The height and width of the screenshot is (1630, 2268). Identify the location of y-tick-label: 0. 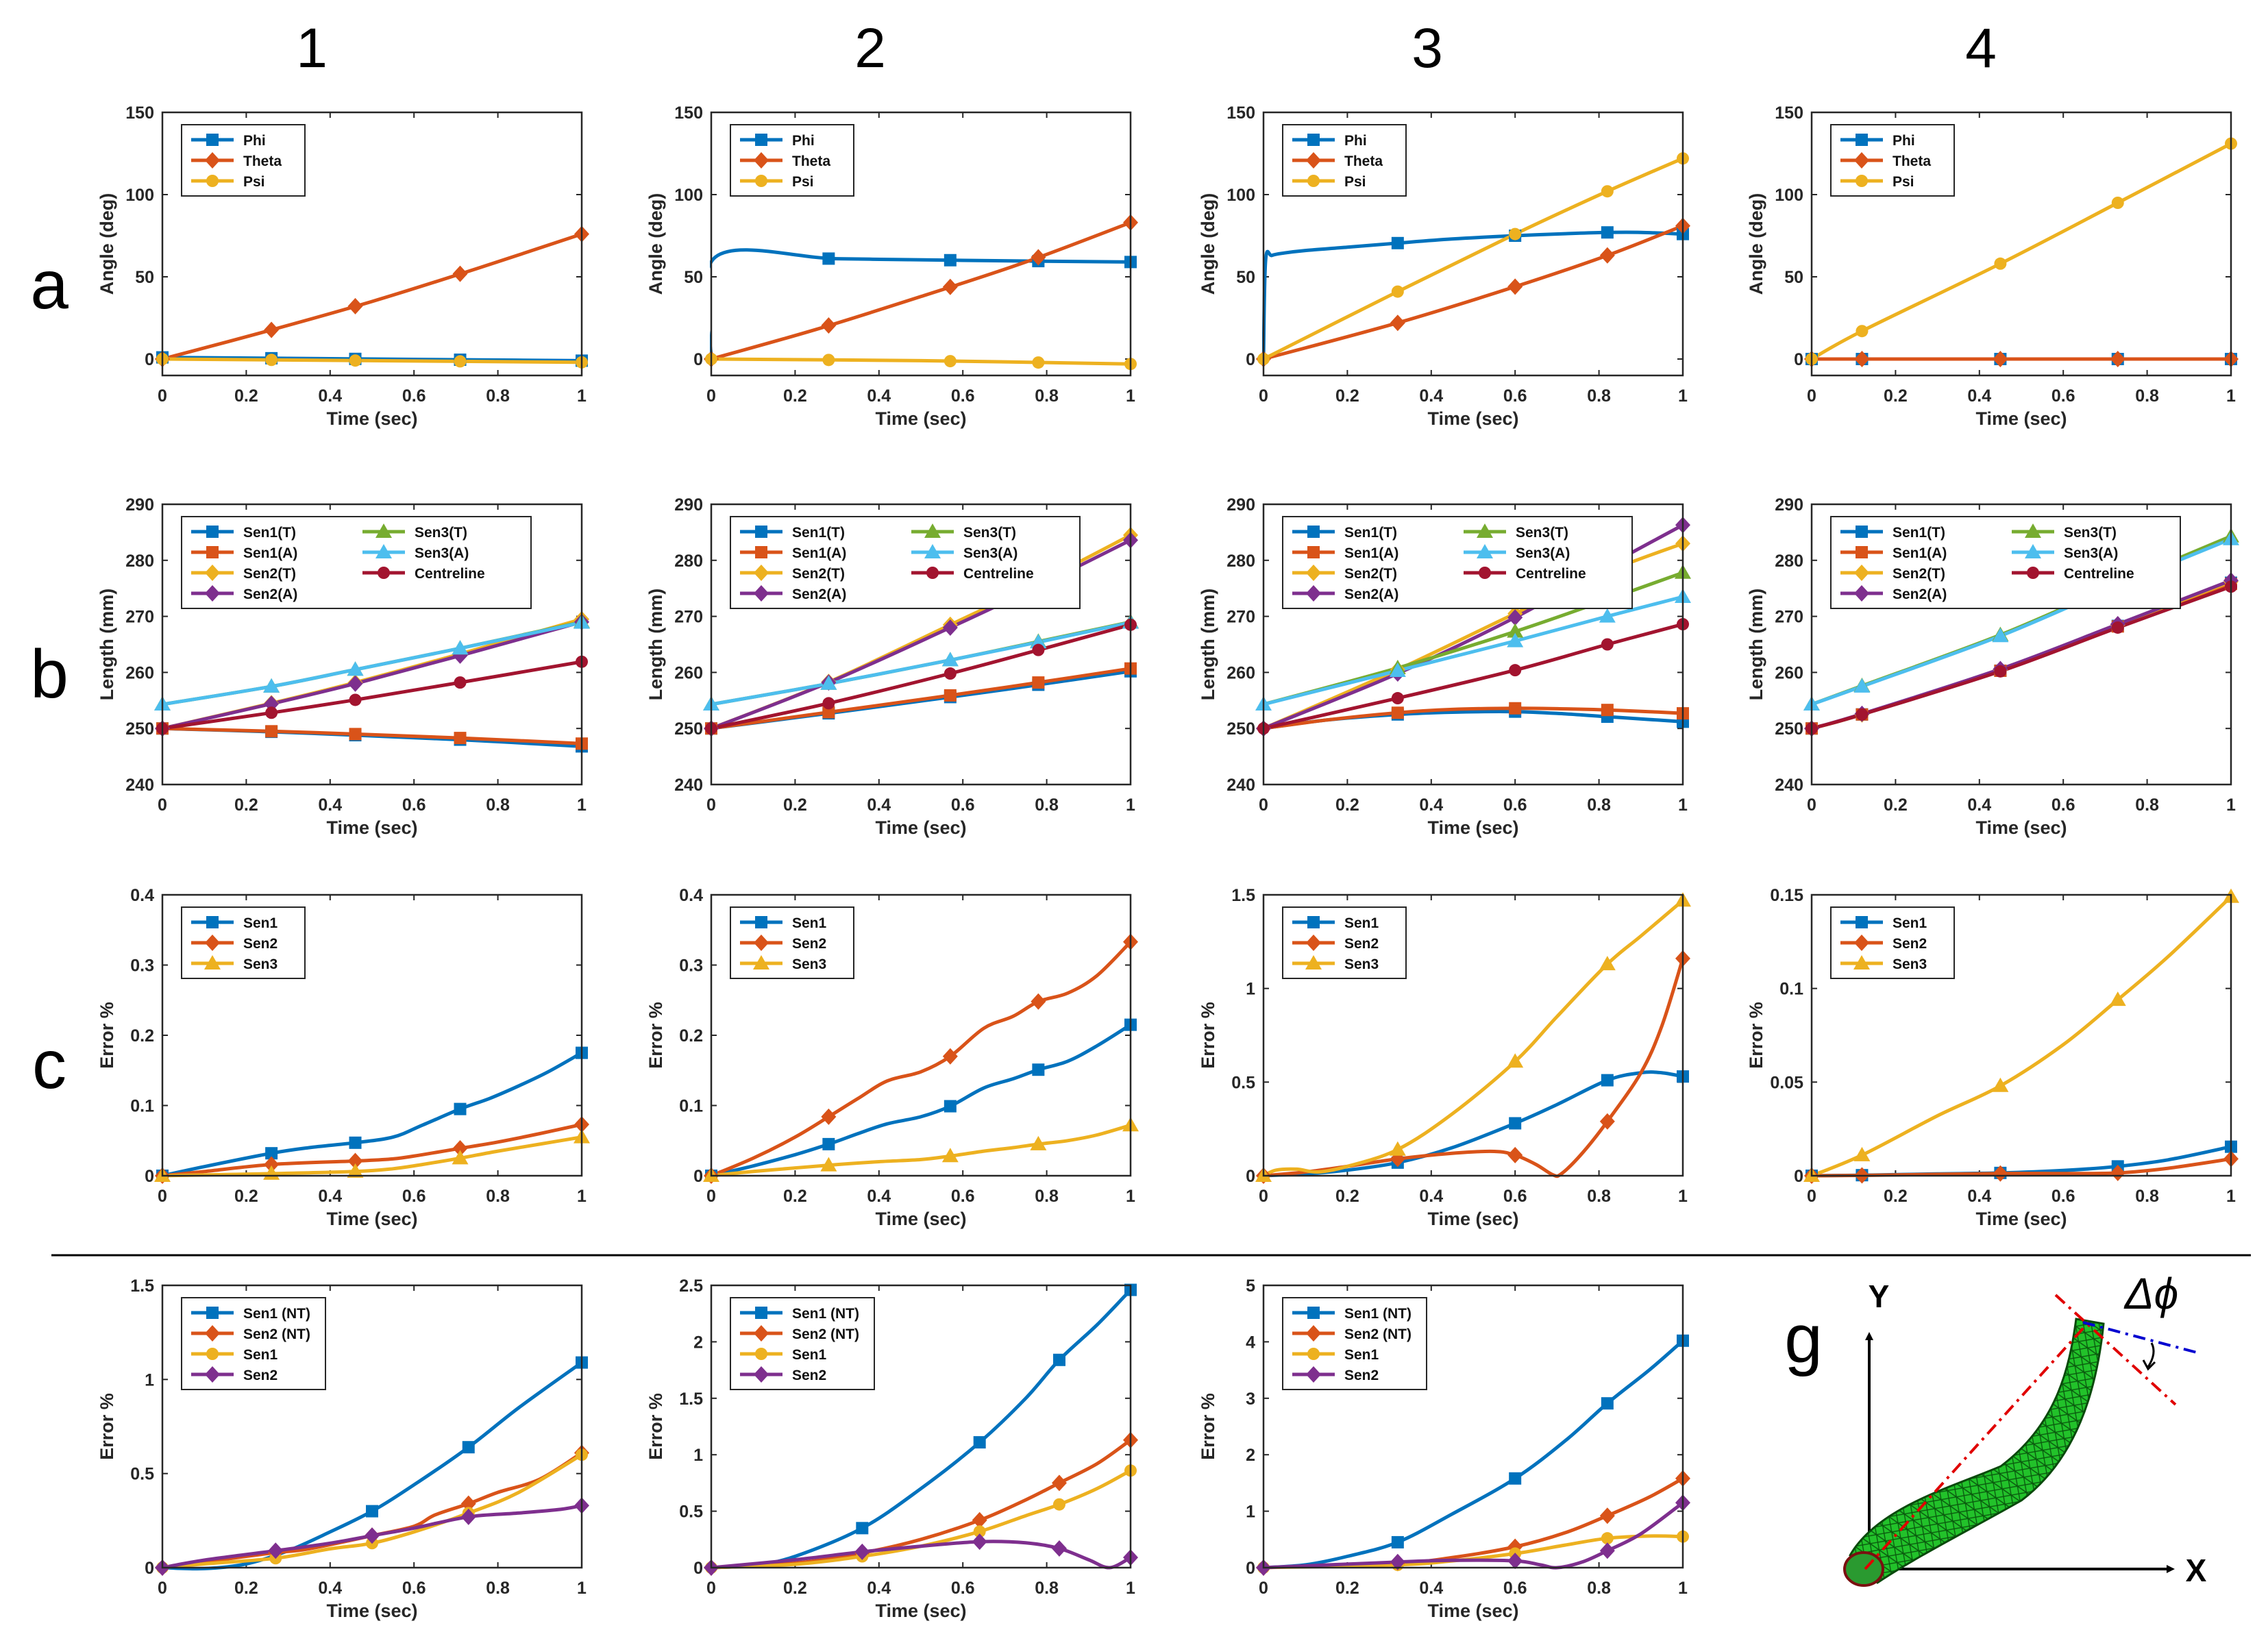
(1250, 359).